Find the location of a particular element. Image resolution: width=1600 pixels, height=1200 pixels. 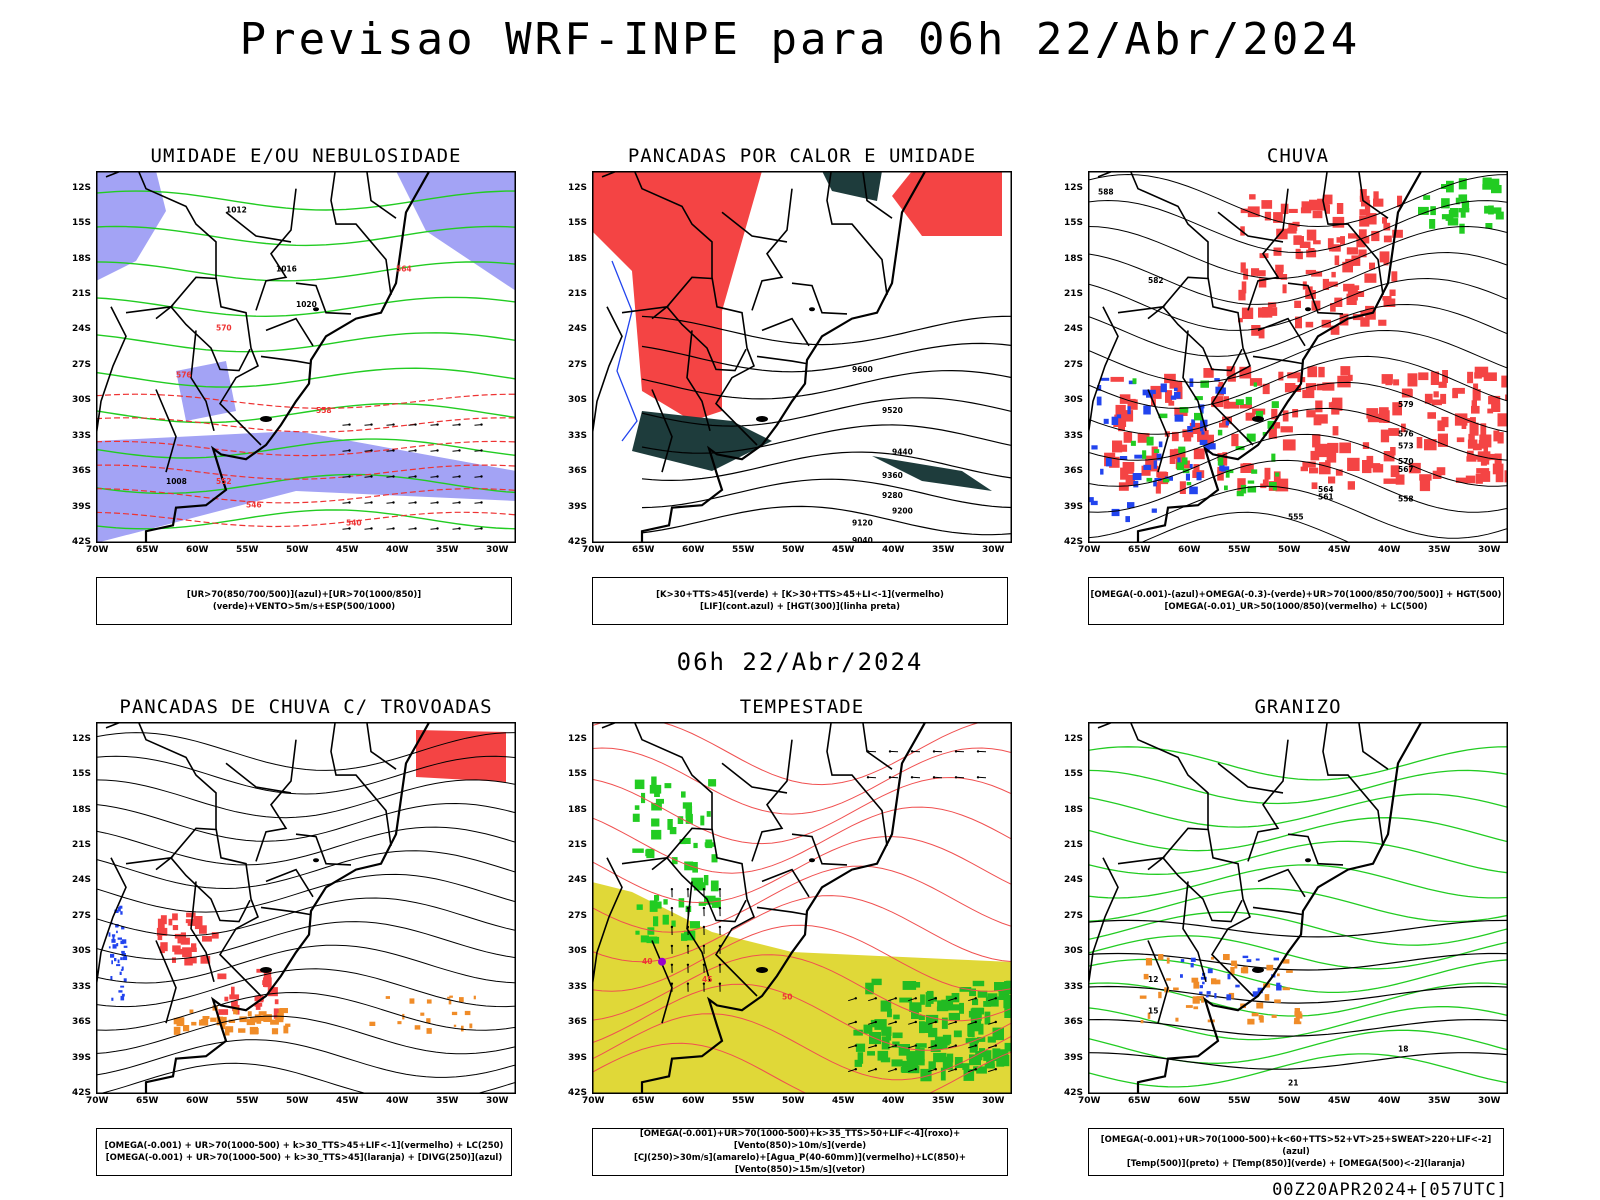

middle-title: 06h 22/Abr/2024 is located at coordinates (800, 662).